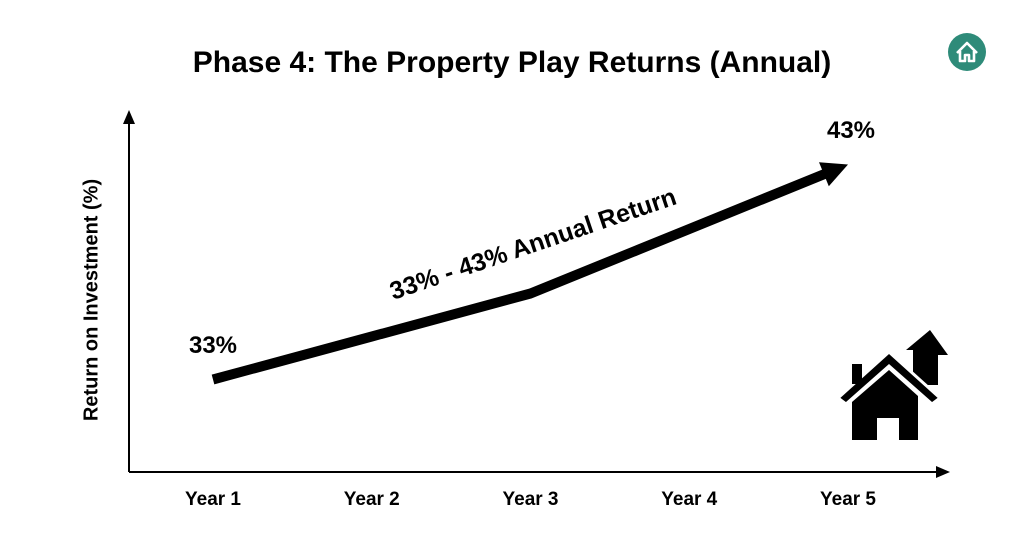 The width and height of the screenshot is (1024, 559). What do you see at coordinates (851, 130) in the screenshot?
I see `value-label: 43%` at bounding box center [851, 130].